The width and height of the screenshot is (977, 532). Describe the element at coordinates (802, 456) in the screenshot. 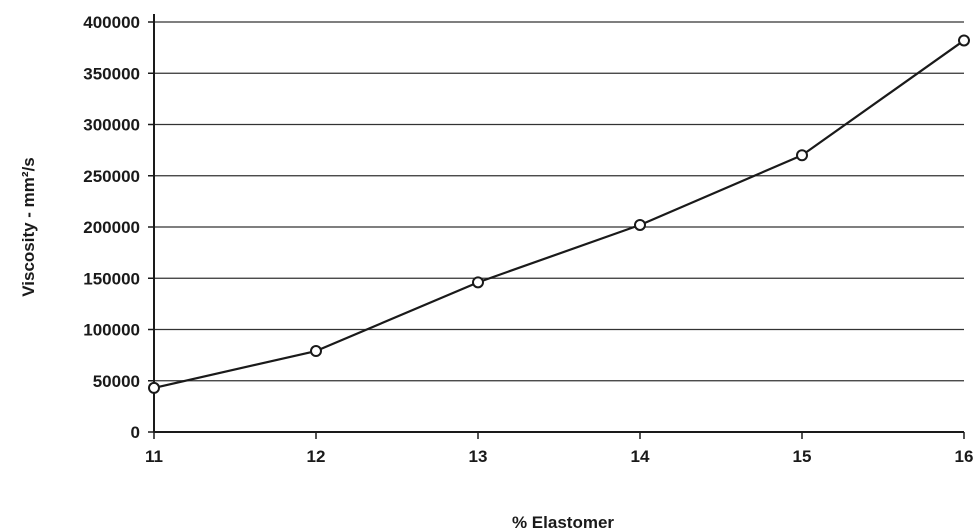

I see `x-tick-label: 15` at that location.